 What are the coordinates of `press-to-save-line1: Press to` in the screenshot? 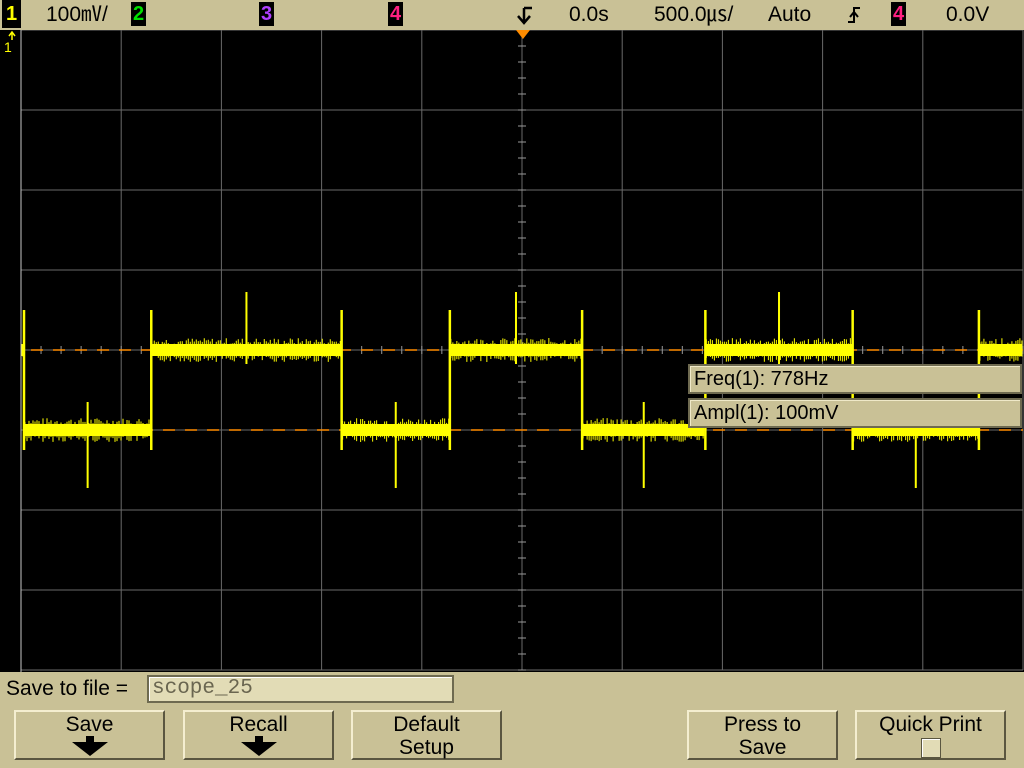 It's located at (762, 724).